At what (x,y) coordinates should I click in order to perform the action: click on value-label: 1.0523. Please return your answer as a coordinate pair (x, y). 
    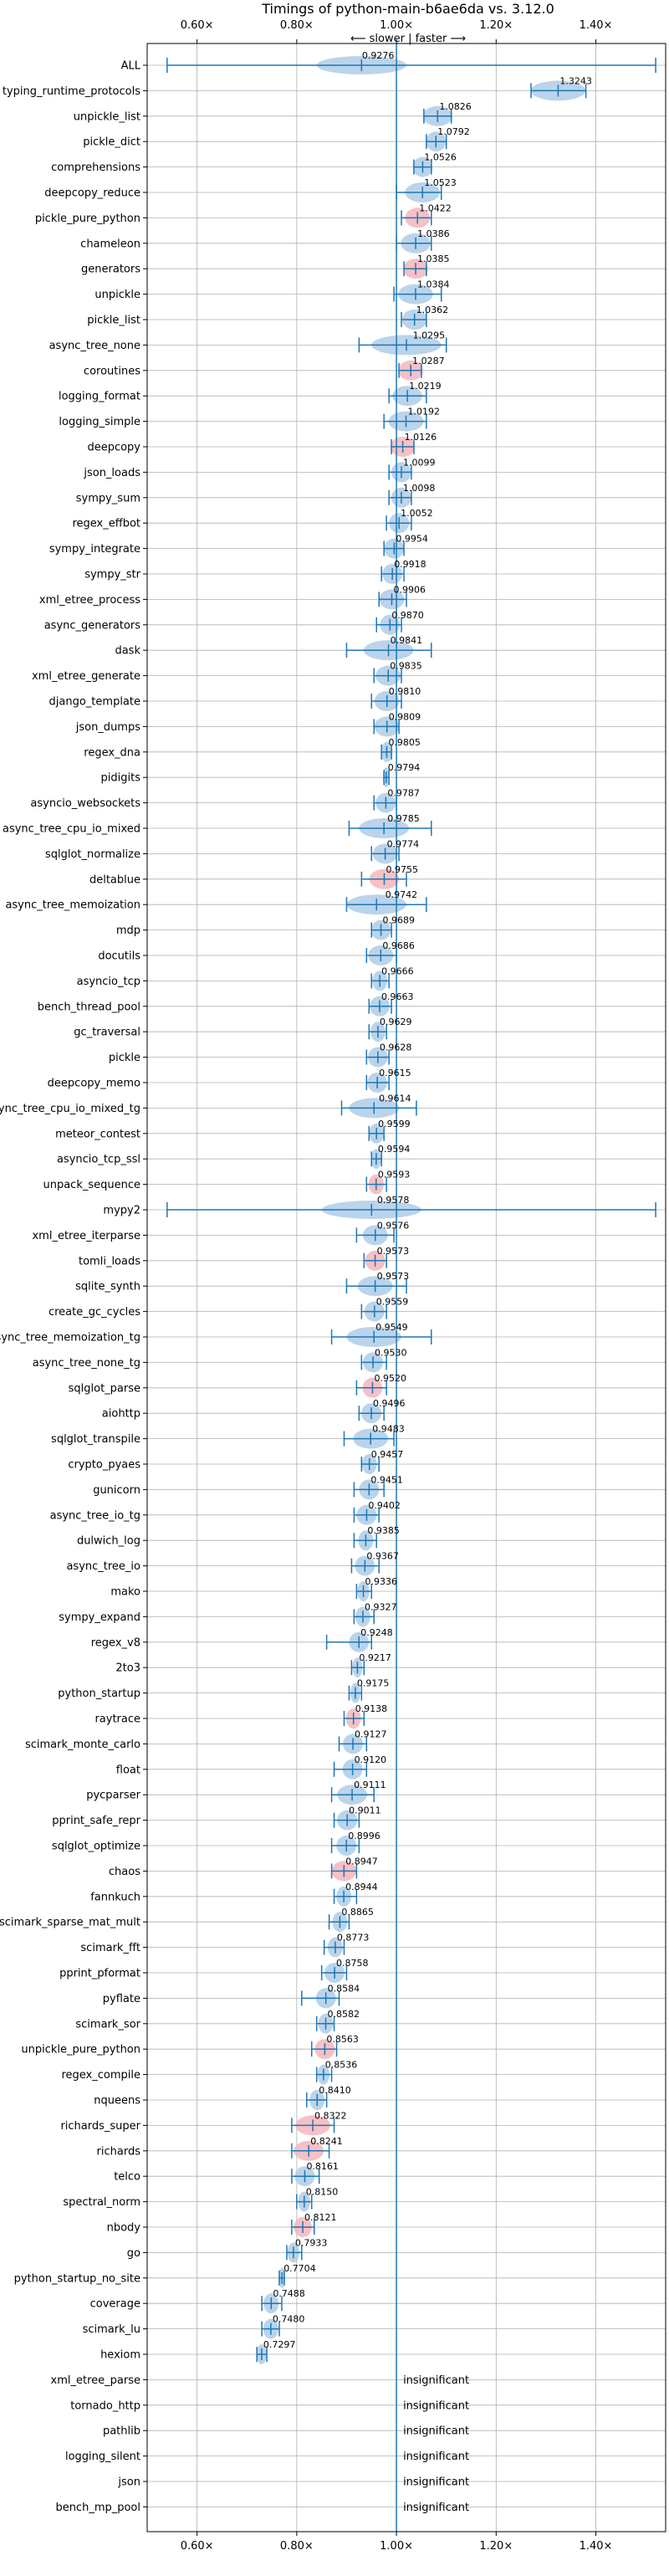
    Looking at the image, I should click on (440, 183).